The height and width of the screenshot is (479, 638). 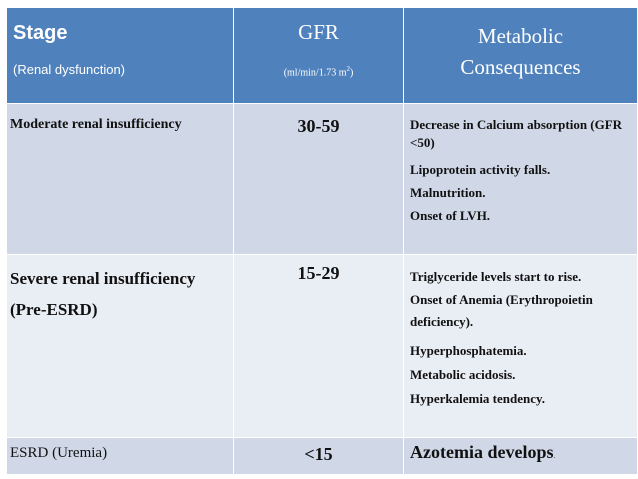 I want to click on gfr-cell: <15, so click(x=318, y=456).